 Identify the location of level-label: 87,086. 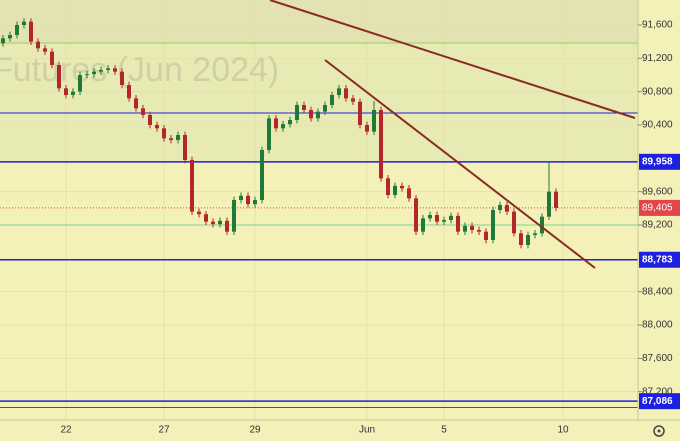
(657, 401).